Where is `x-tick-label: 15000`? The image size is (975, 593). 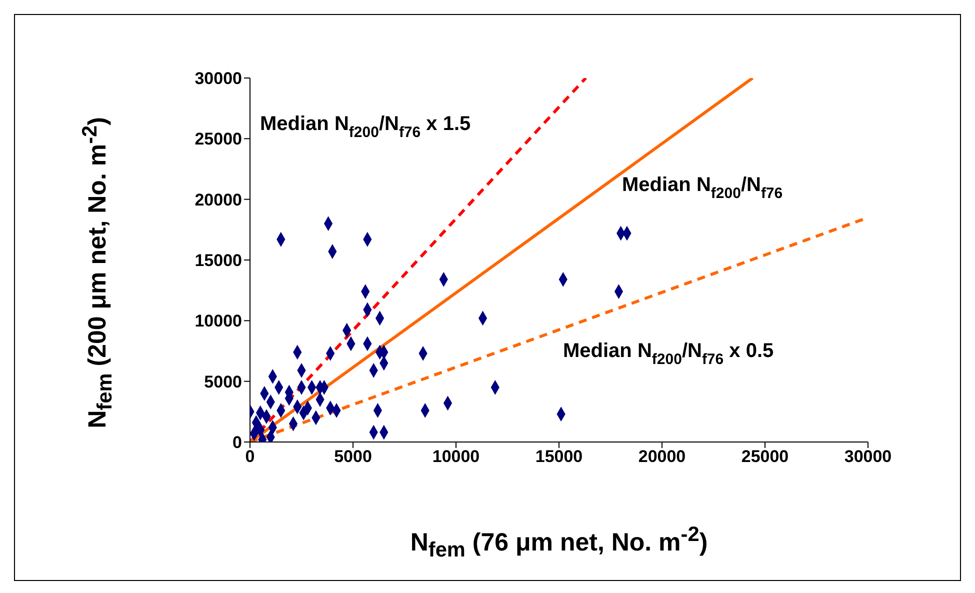 x-tick-label: 15000 is located at coordinates (559, 456).